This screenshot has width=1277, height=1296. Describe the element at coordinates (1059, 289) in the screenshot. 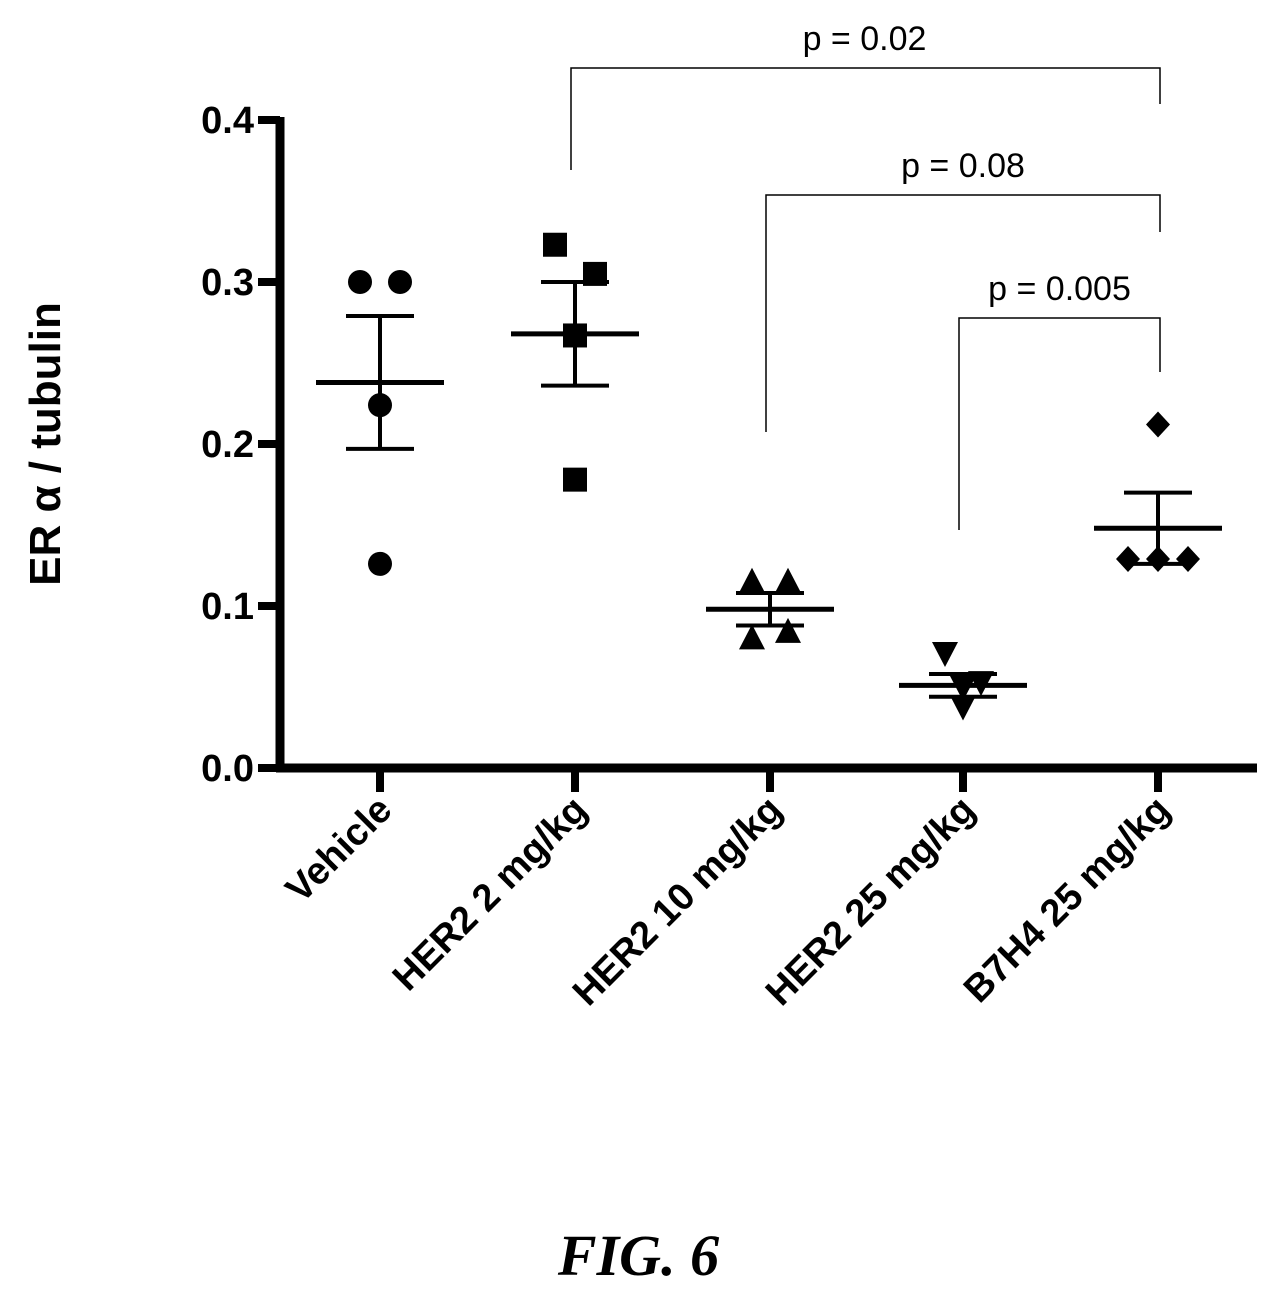

I see `p-value-label: p = 0.005` at that location.